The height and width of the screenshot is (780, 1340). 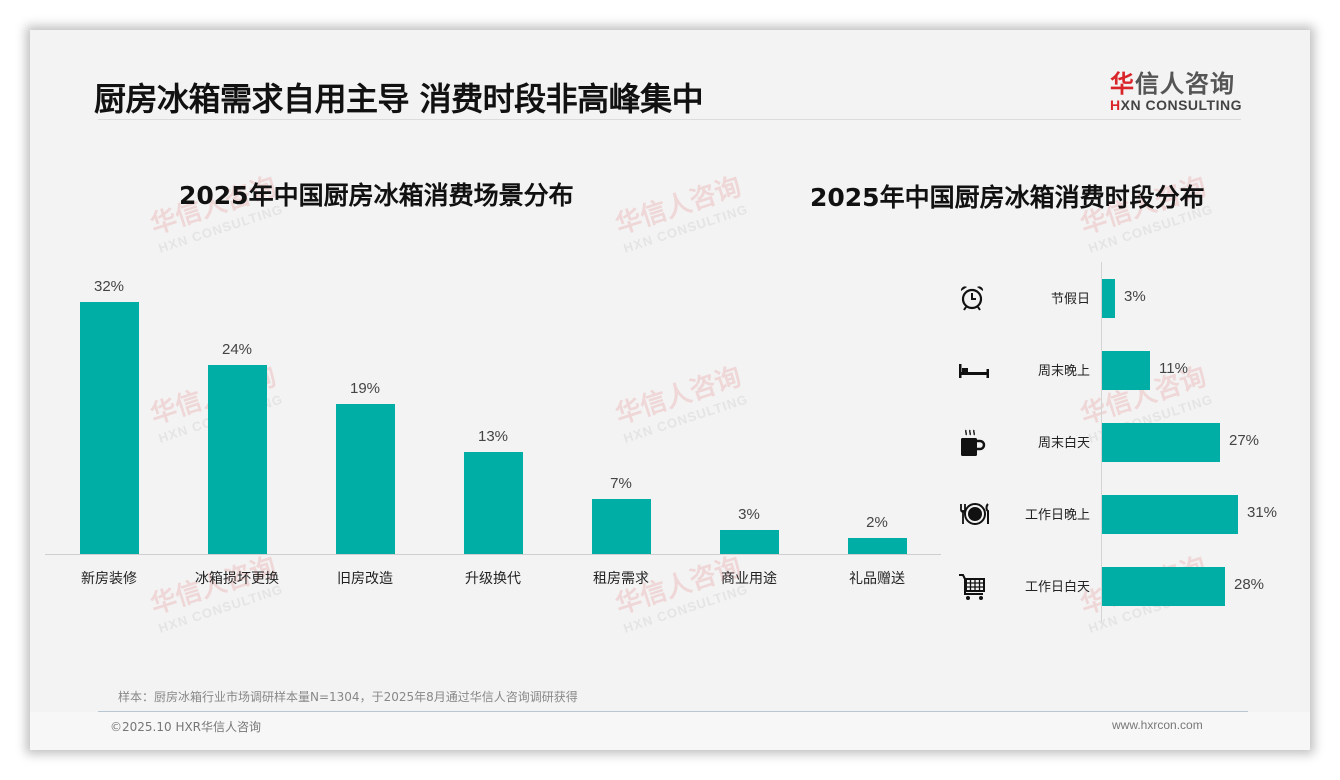 What do you see at coordinates (749, 514) in the screenshot?
I see `column-value-label: 3%` at bounding box center [749, 514].